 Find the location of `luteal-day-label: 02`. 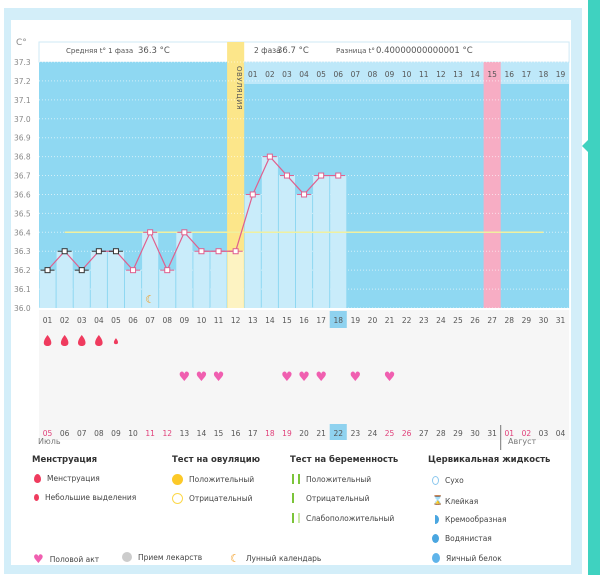

luteal-day-label: 02 is located at coordinates (270, 74).